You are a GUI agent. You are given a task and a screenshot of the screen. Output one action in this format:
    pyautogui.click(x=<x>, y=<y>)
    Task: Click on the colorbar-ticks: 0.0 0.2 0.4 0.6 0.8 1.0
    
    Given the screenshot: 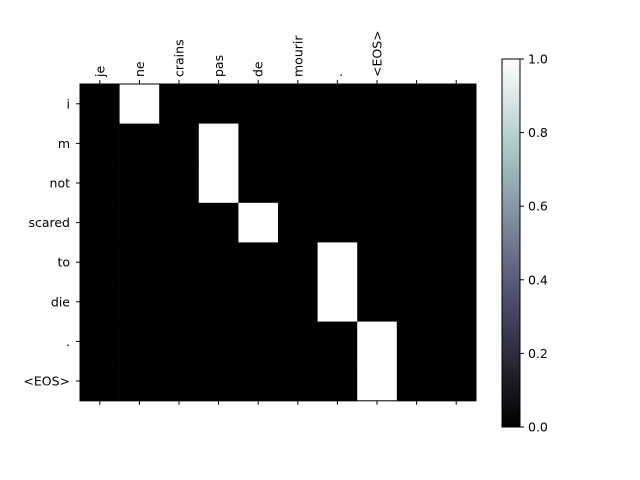 What is the action you would take?
    pyautogui.click(x=534, y=243)
    